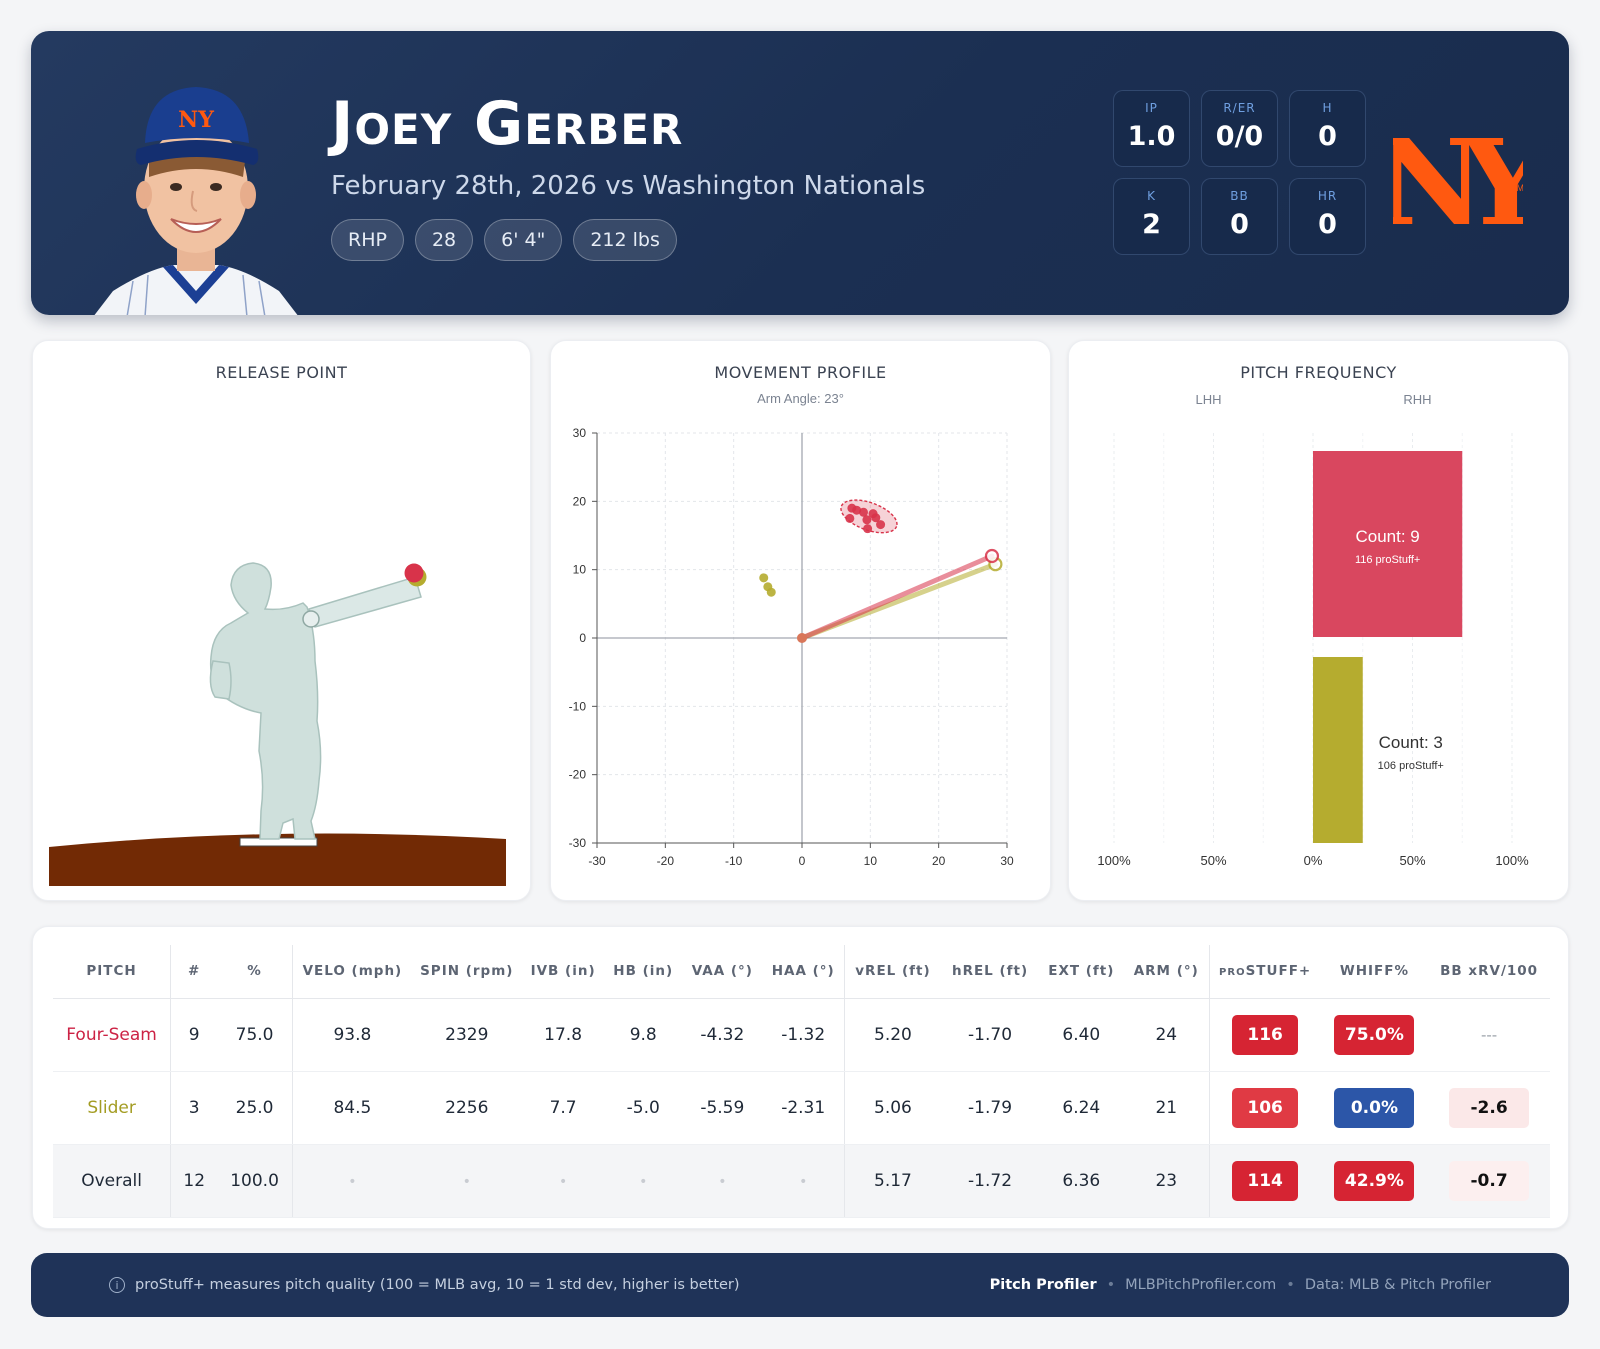  I want to click on x-tick-label: 0%, so click(1313, 860).